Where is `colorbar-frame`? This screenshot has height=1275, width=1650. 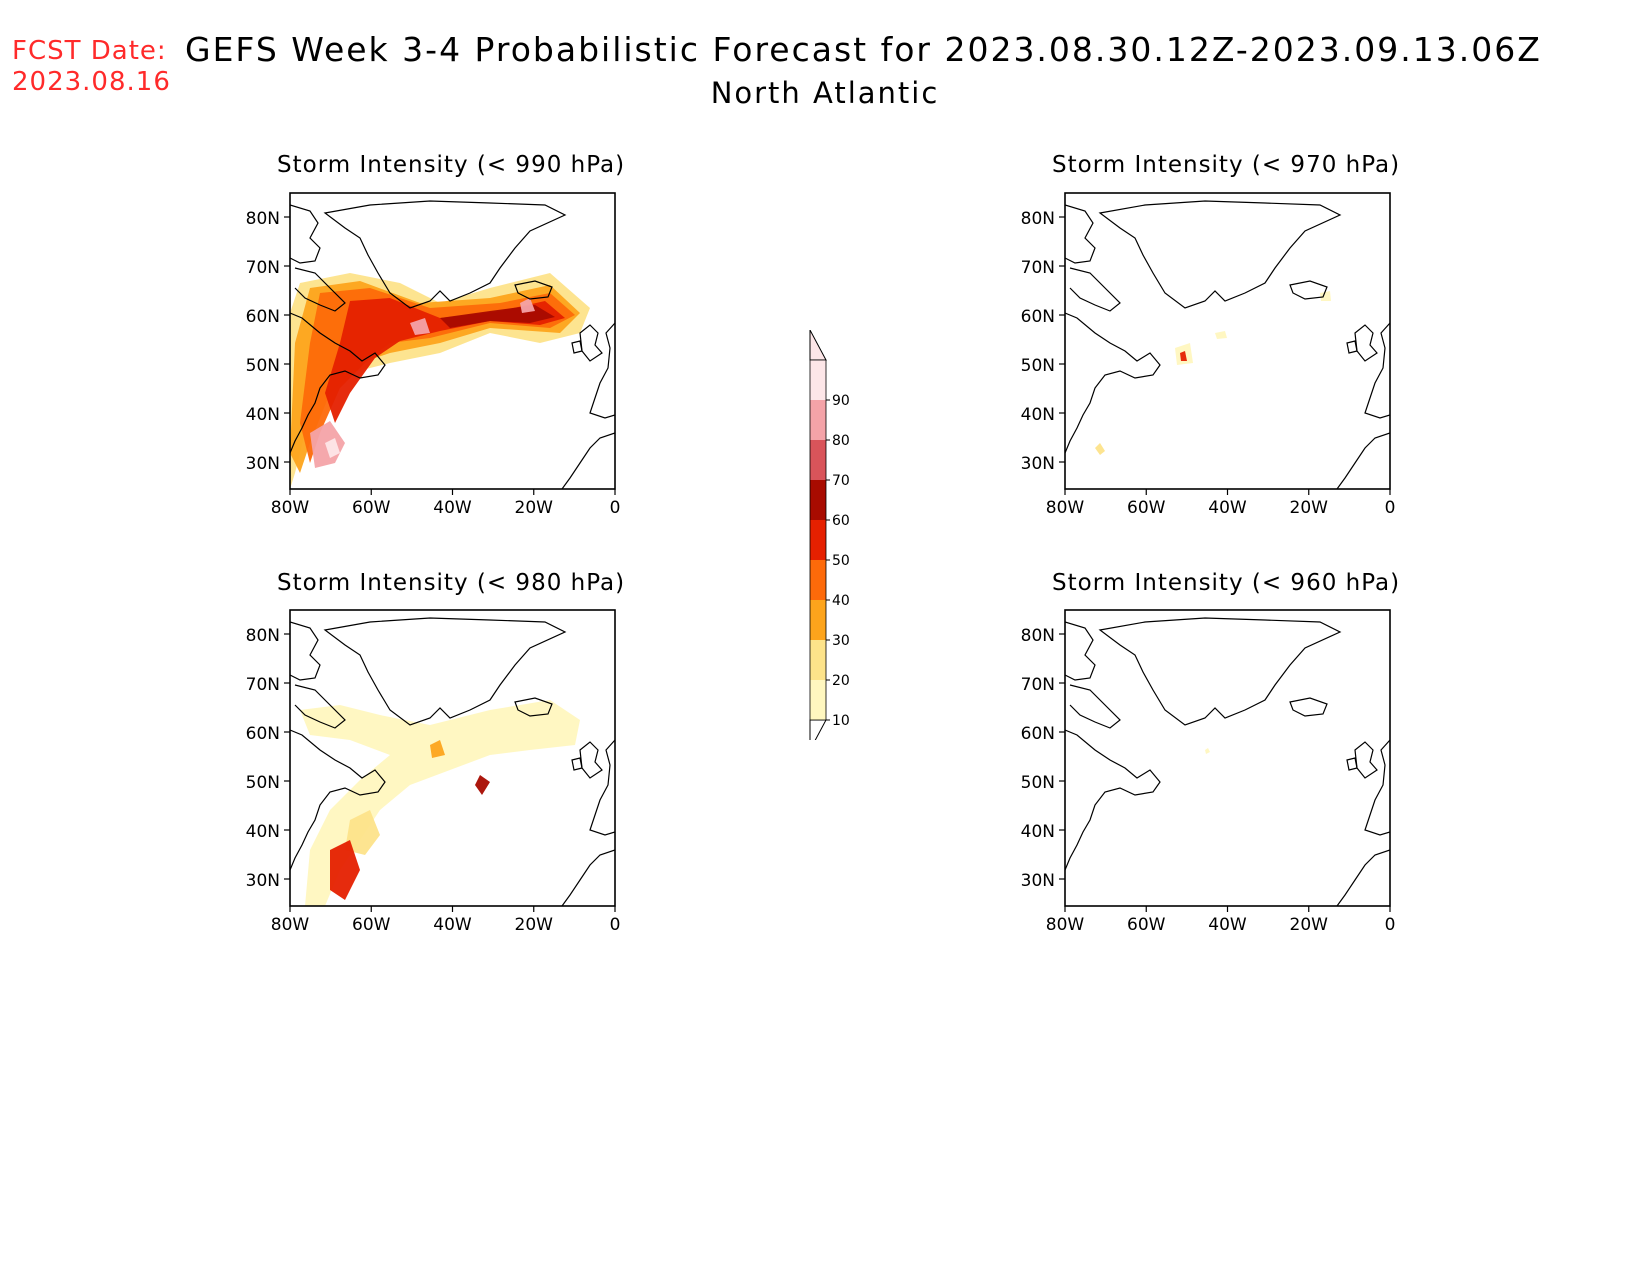 colorbar-frame is located at coordinates (818, 540).